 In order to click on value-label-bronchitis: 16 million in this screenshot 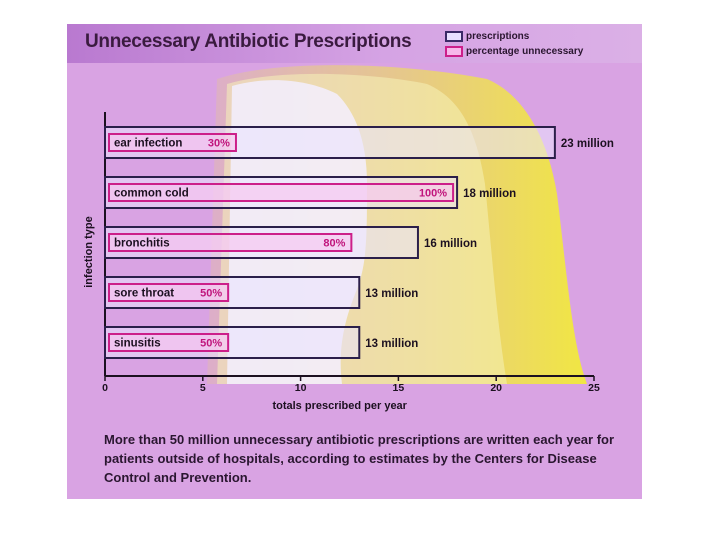, I will do `click(450, 244)`.